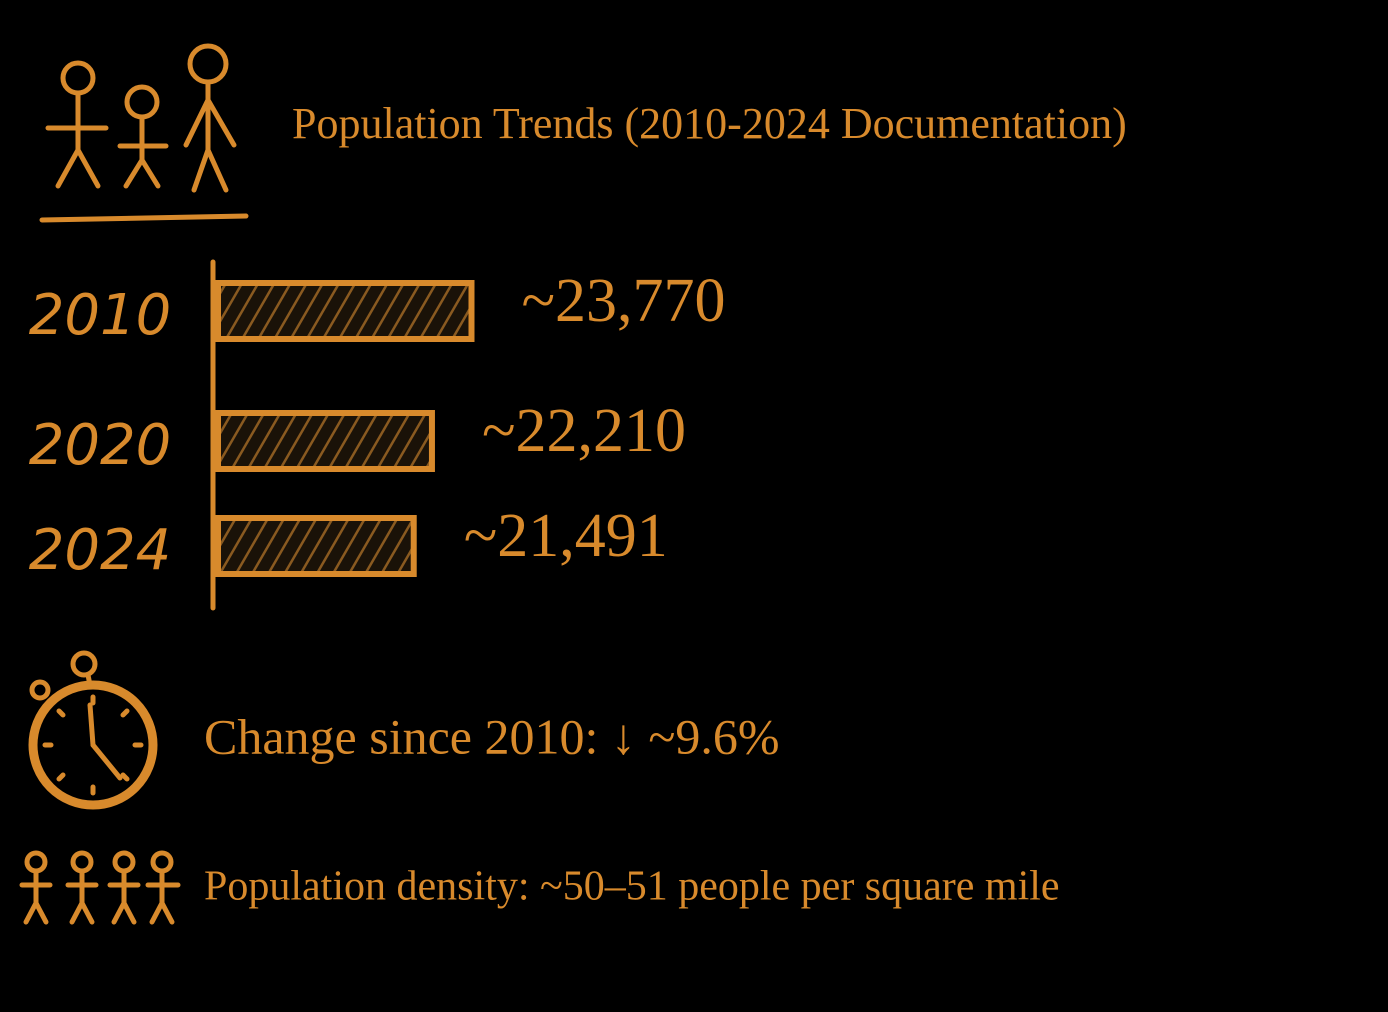 This screenshot has width=1388, height=1012. Describe the element at coordinates (100, 550) in the screenshot. I see `y-tick-label: 2024` at that location.